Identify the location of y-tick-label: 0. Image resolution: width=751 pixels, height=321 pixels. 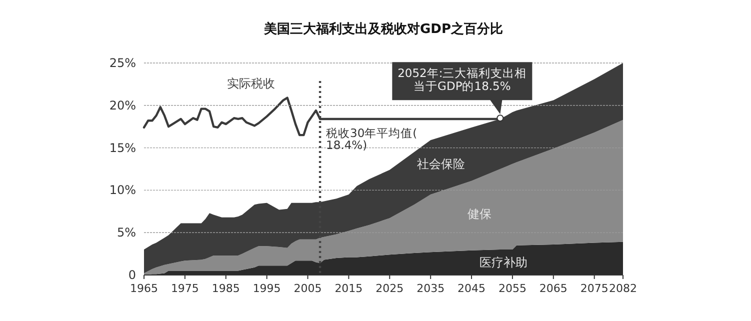
(132, 275).